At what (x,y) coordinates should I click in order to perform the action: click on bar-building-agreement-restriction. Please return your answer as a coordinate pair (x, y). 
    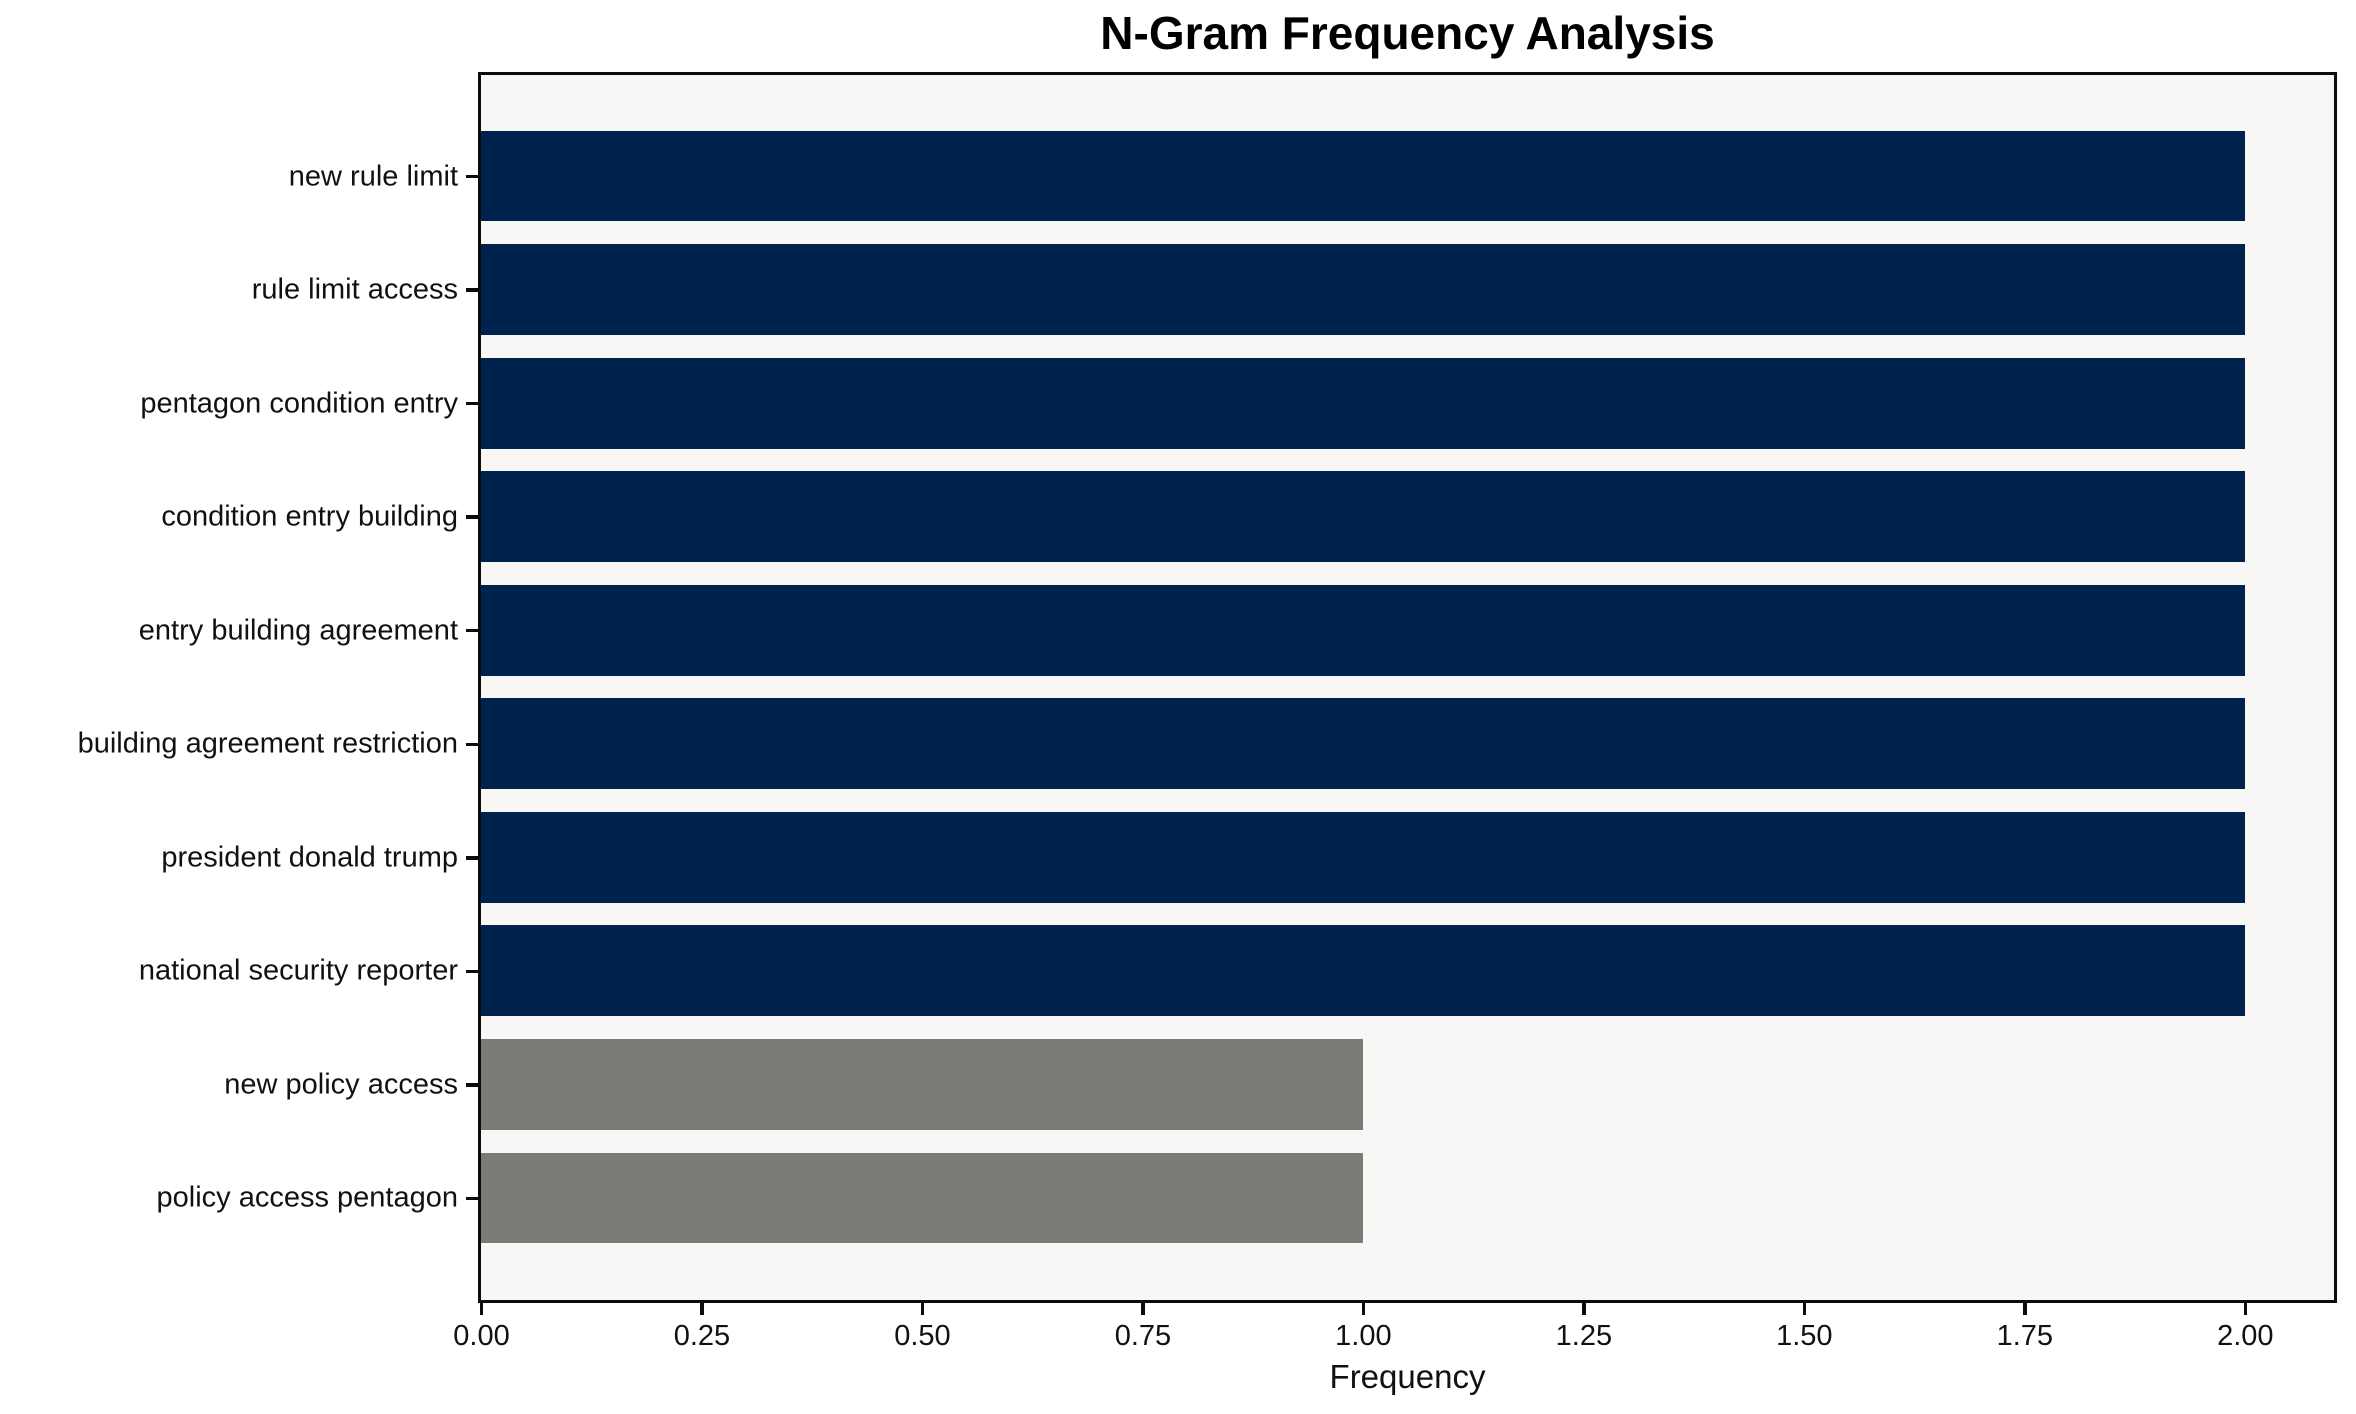
    Looking at the image, I should click on (1363, 744).